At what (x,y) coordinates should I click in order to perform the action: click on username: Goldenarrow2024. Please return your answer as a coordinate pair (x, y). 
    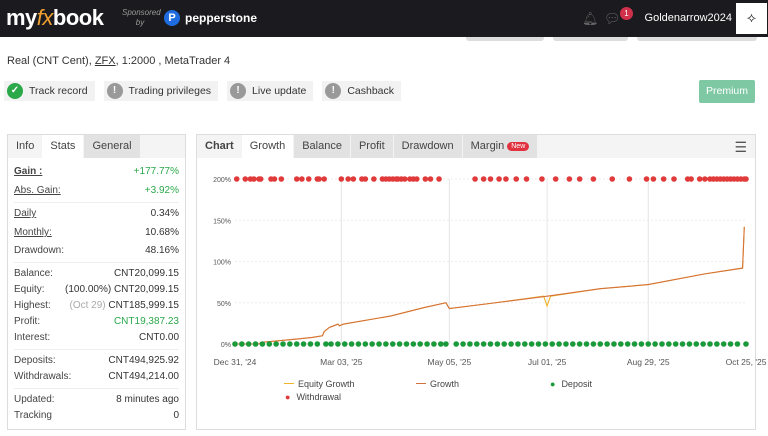
    Looking at the image, I should click on (688, 18).